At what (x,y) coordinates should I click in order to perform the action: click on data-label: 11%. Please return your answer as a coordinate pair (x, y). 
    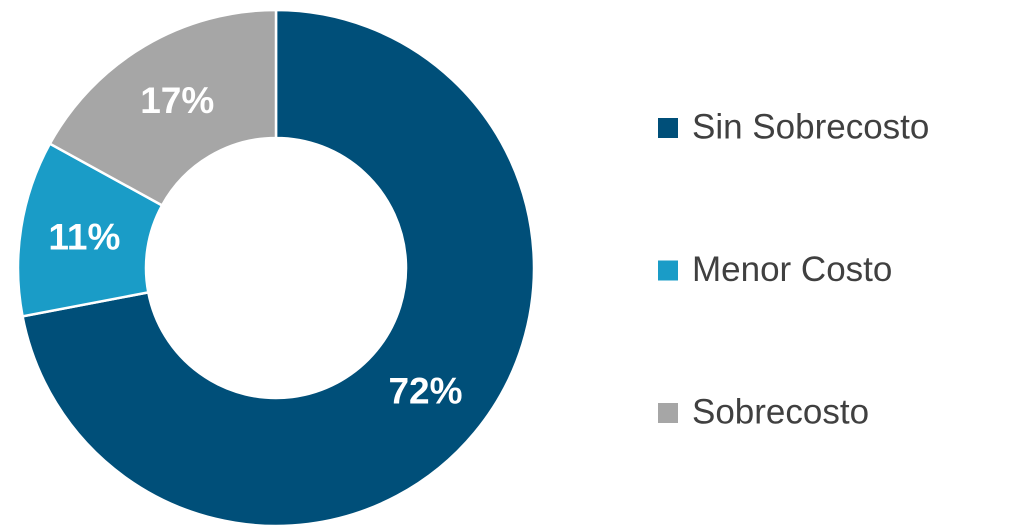
    Looking at the image, I should click on (84, 236).